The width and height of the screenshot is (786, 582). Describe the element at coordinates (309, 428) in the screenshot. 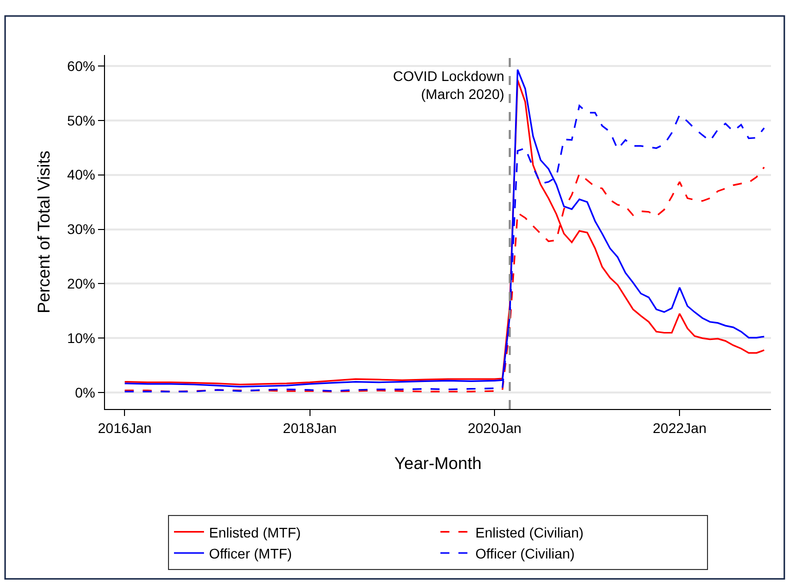

I see `x-tick-label: 2018Jan` at that location.